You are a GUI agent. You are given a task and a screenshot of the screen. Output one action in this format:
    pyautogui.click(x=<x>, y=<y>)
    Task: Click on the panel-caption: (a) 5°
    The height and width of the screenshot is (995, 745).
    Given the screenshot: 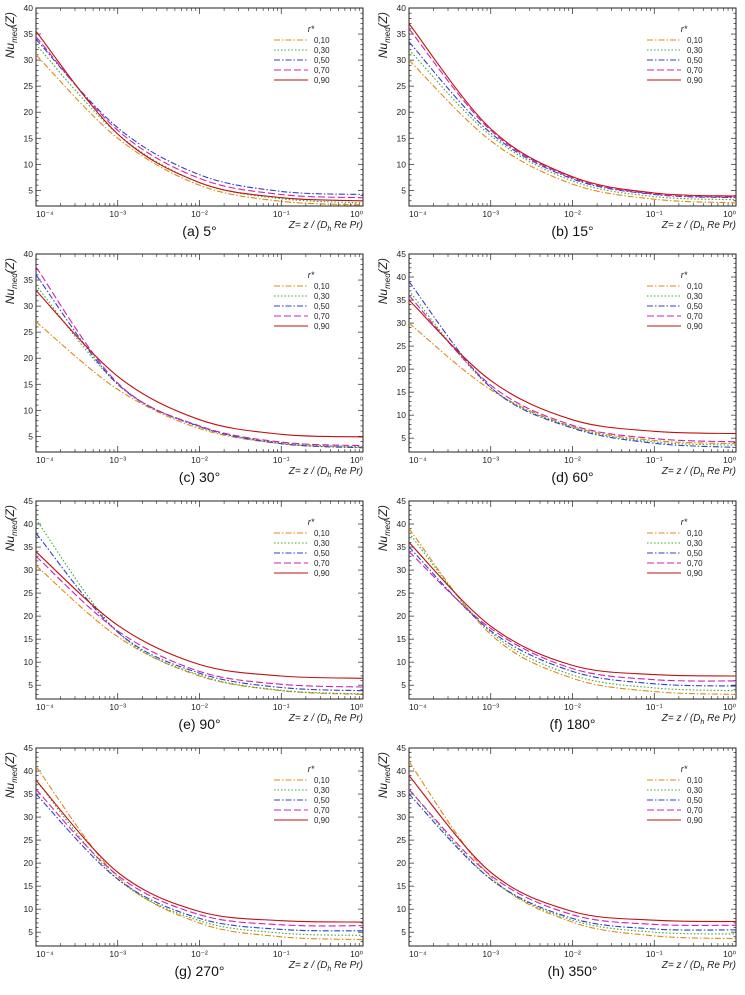 What is the action you would take?
    pyautogui.click(x=199, y=231)
    